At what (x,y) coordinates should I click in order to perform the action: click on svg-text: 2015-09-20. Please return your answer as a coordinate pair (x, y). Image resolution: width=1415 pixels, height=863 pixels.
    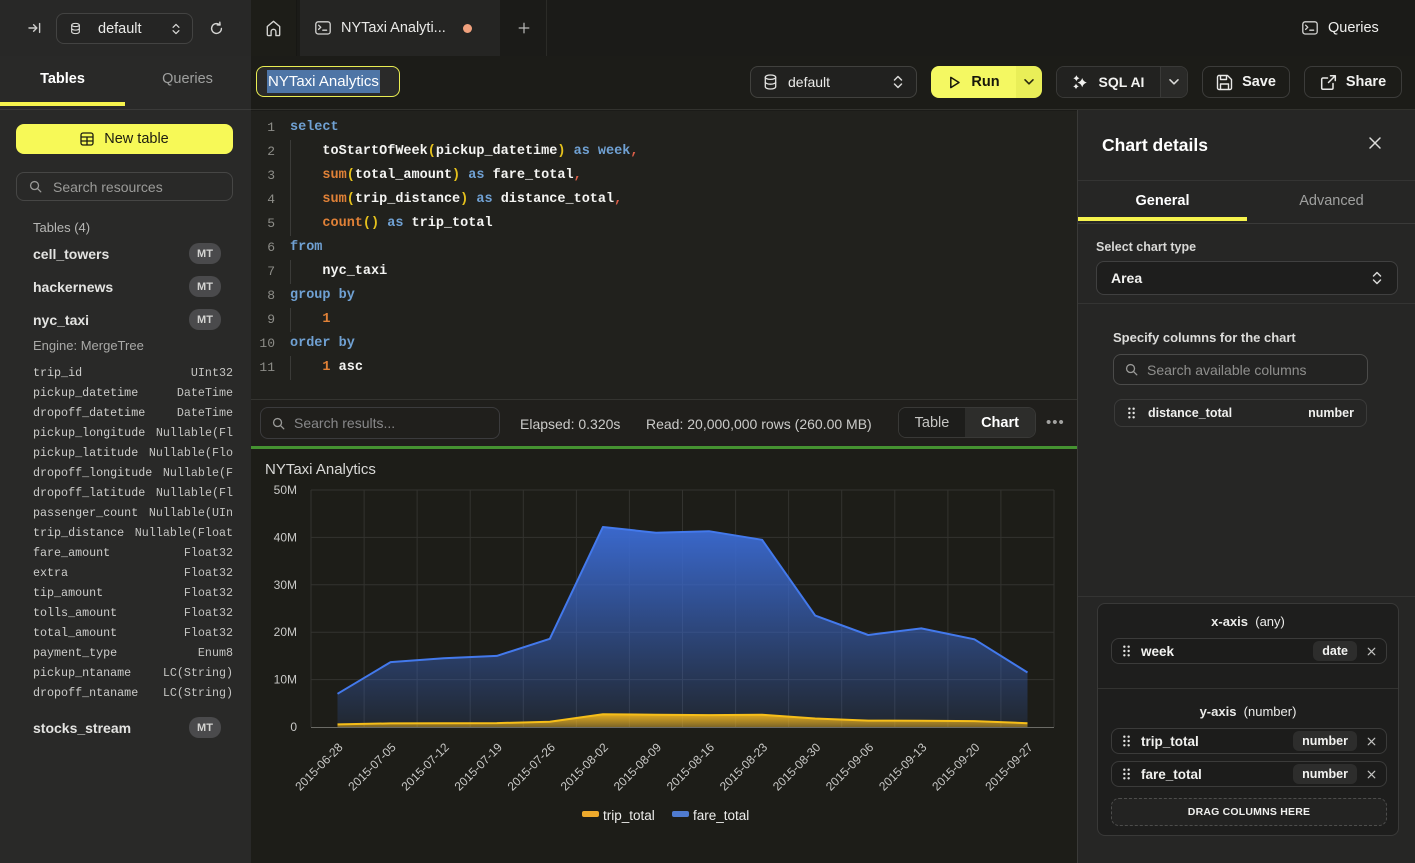
    Looking at the image, I should click on (956, 767).